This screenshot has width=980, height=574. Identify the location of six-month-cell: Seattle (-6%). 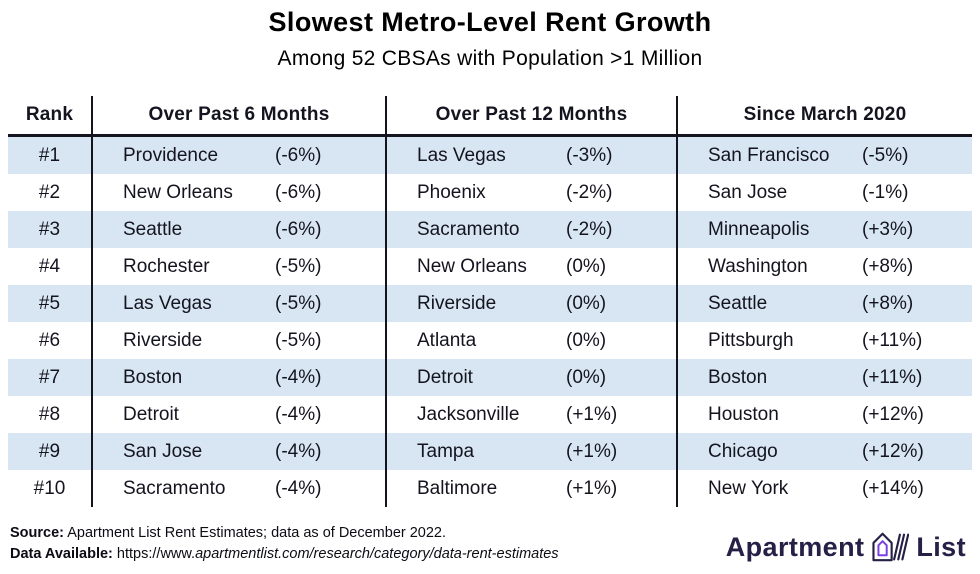
(240, 229).